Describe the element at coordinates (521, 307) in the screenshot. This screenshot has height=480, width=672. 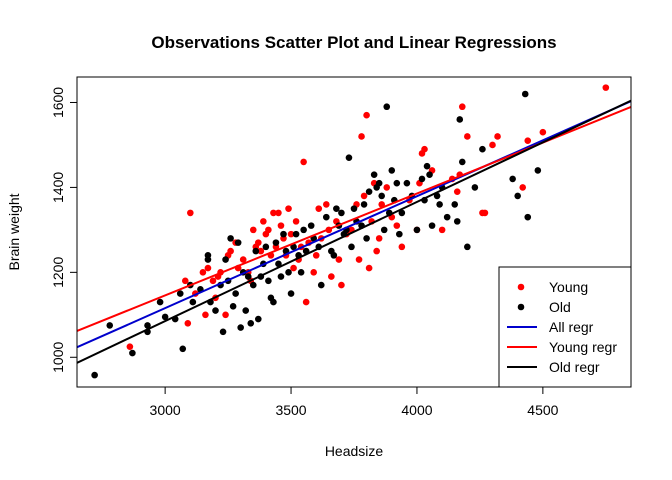
I see `legend-marker-old` at that location.